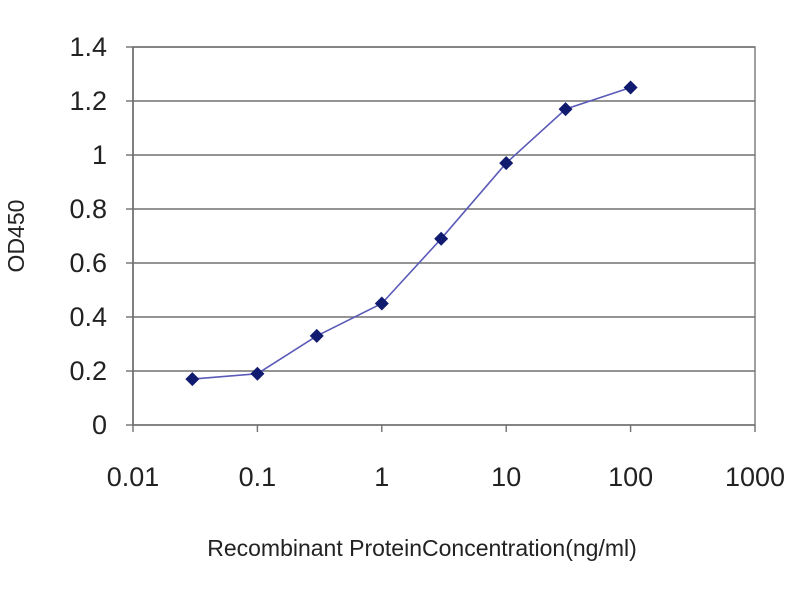 This screenshot has height=605, width=800. What do you see at coordinates (88, 263) in the screenshot?
I see `y-tick-label: 0.6` at bounding box center [88, 263].